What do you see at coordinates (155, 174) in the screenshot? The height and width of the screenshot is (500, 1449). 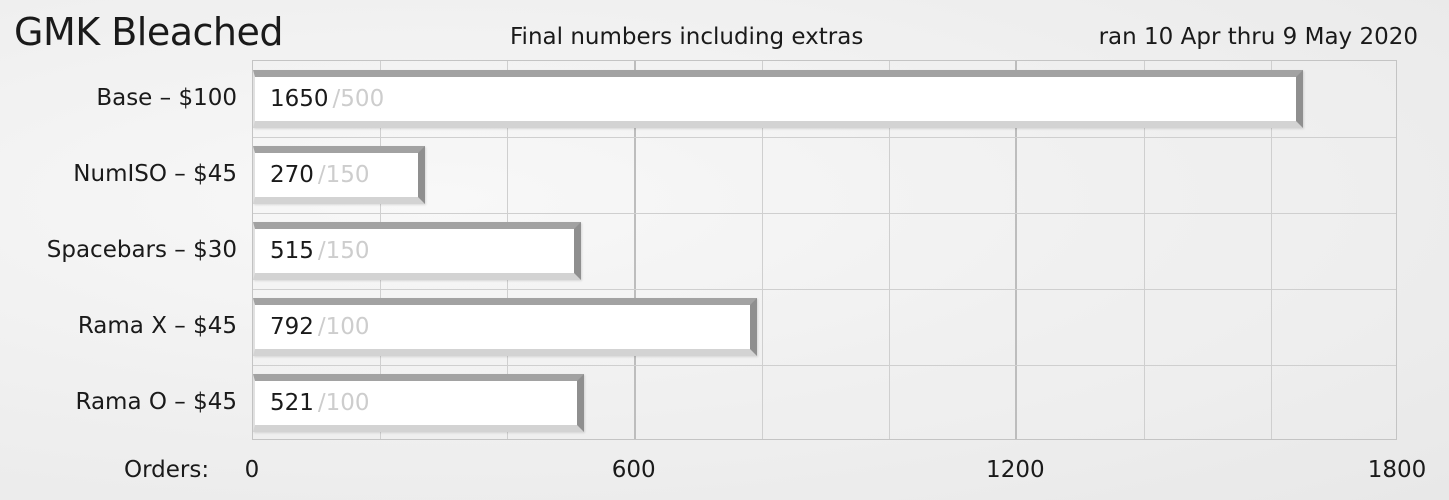 I see `category-label: NumISO – $45` at bounding box center [155, 174].